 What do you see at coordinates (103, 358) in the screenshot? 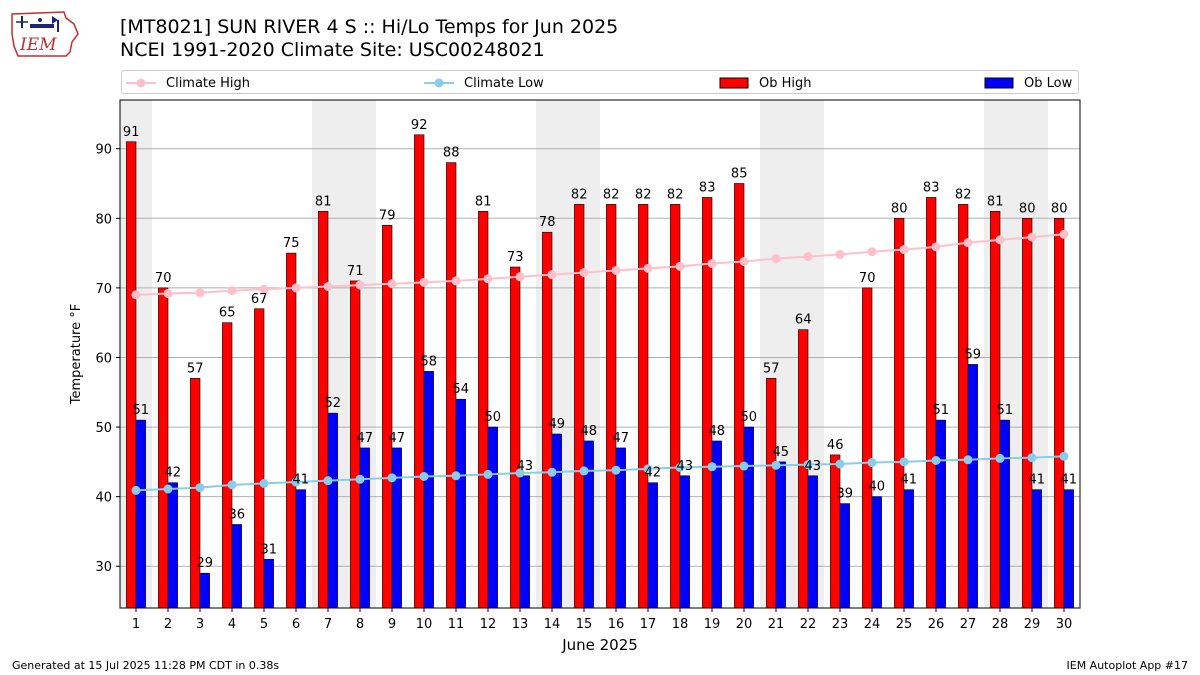
I see `y-tick-label: 60` at bounding box center [103, 358].